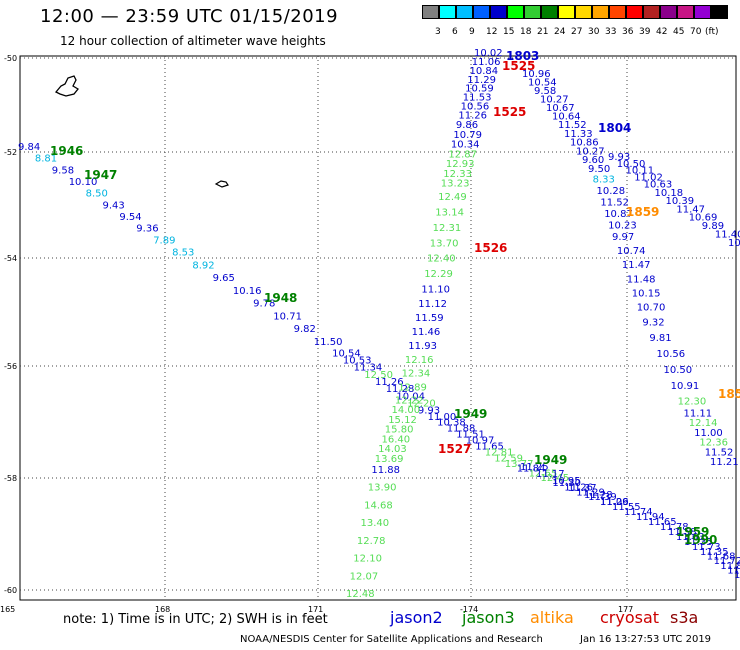  Describe the element at coordinates (441, 259) in the screenshot. I see `wave-height-value: 12.40` at that location.